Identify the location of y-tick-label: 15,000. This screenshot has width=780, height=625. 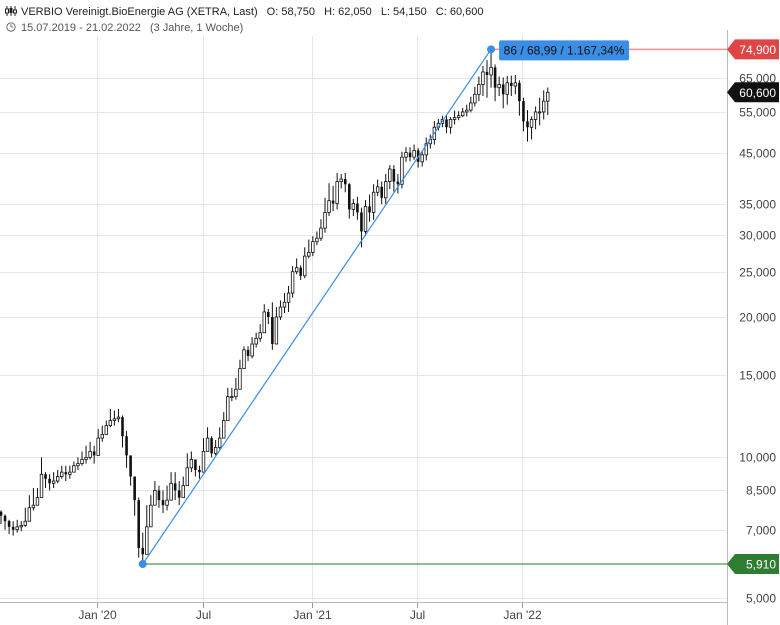
(757, 376).